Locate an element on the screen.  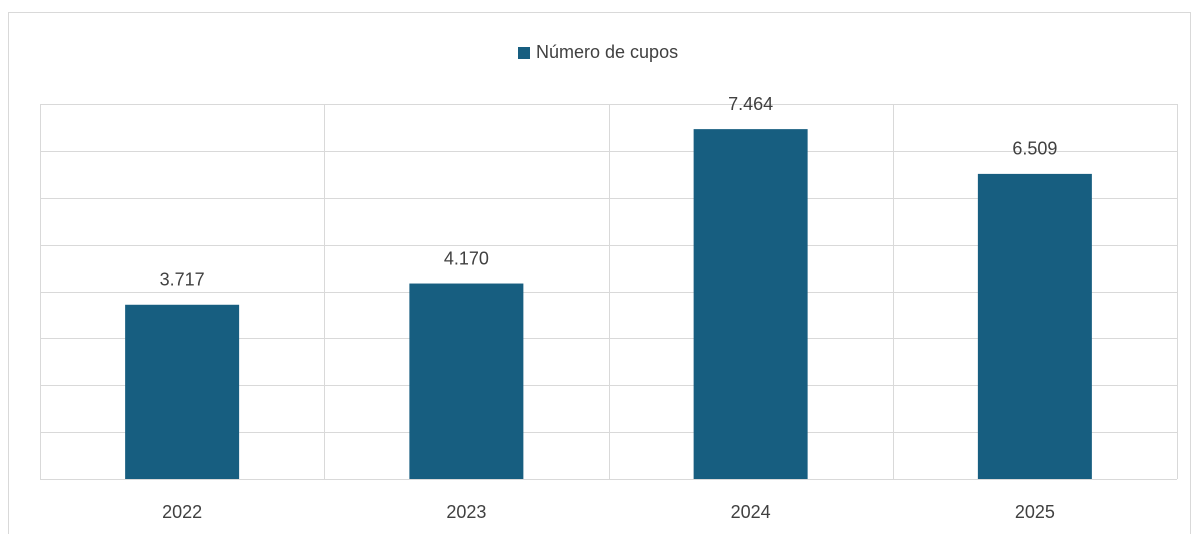
x-tick-label: 2025 is located at coordinates (1035, 512).